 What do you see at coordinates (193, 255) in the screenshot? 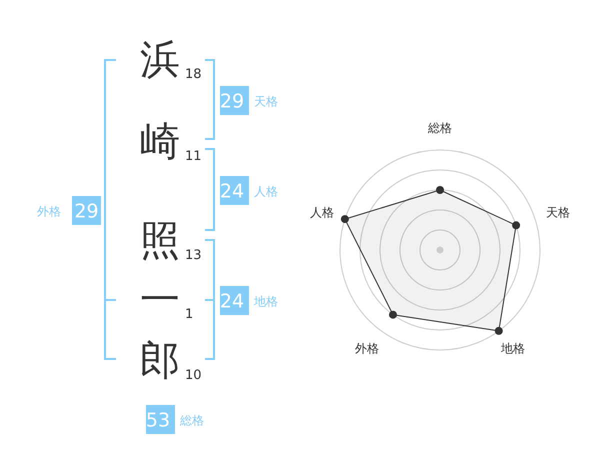
I see `data-label: 13` at bounding box center [193, 255].